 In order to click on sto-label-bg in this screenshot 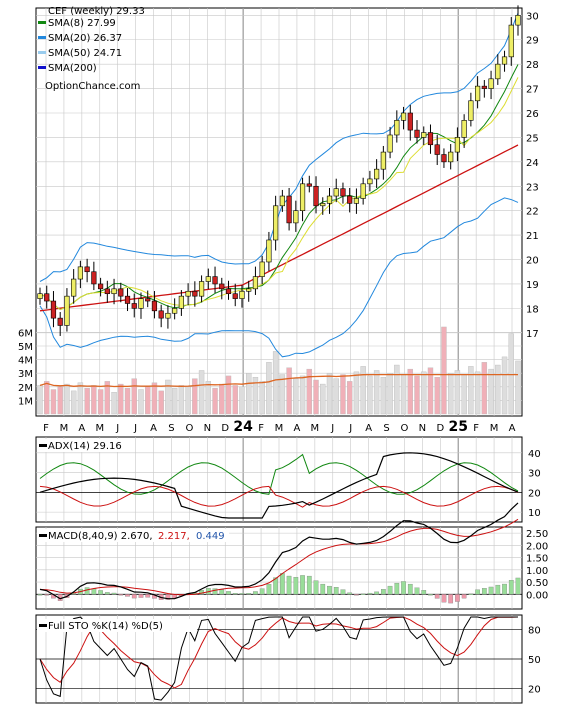, I will do `click(117, 625)`.